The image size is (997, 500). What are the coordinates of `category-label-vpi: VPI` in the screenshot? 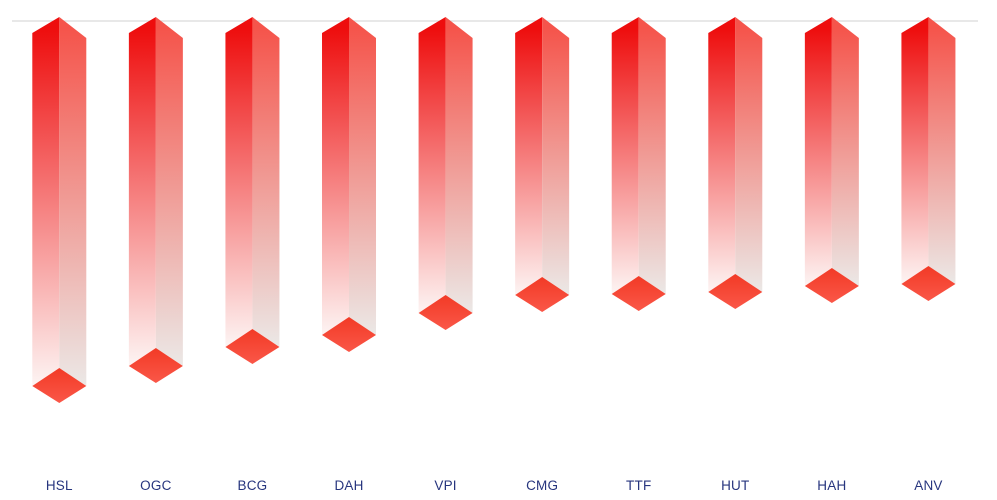 It's located at (445, 485).